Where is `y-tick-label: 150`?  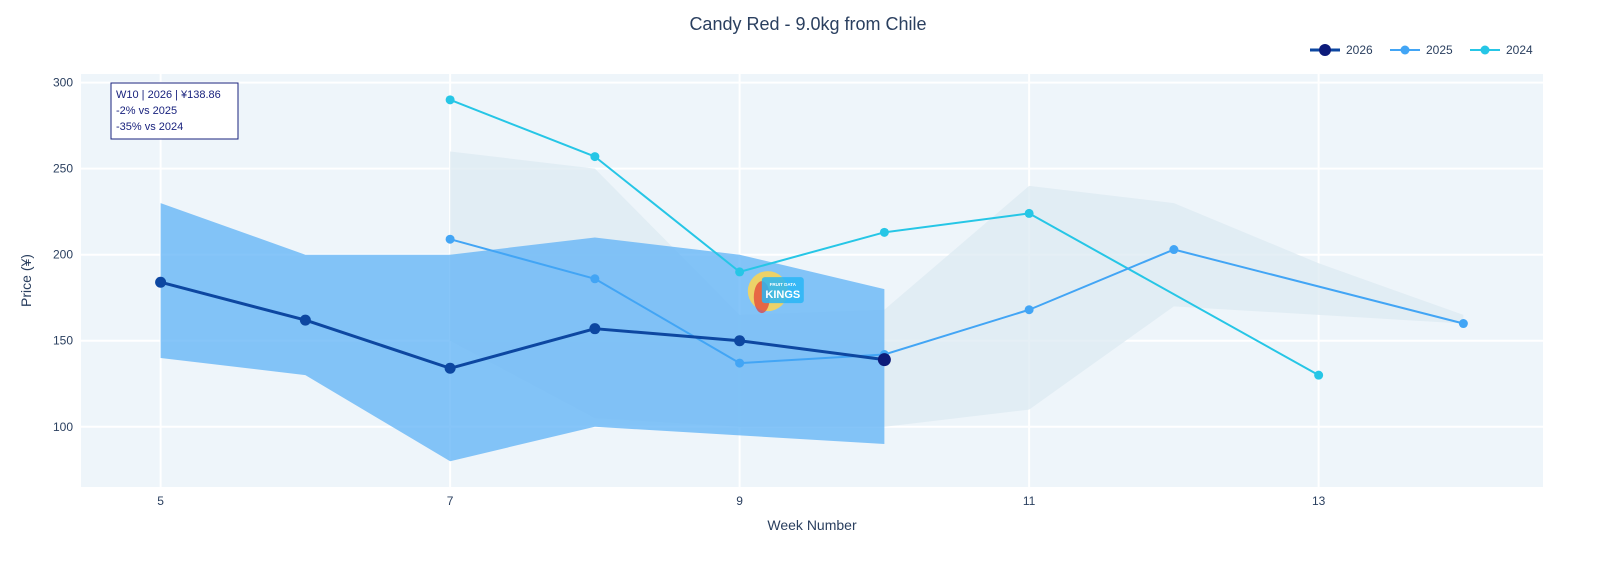 y-tick-label: 150 is located at coordinates (63, 341).